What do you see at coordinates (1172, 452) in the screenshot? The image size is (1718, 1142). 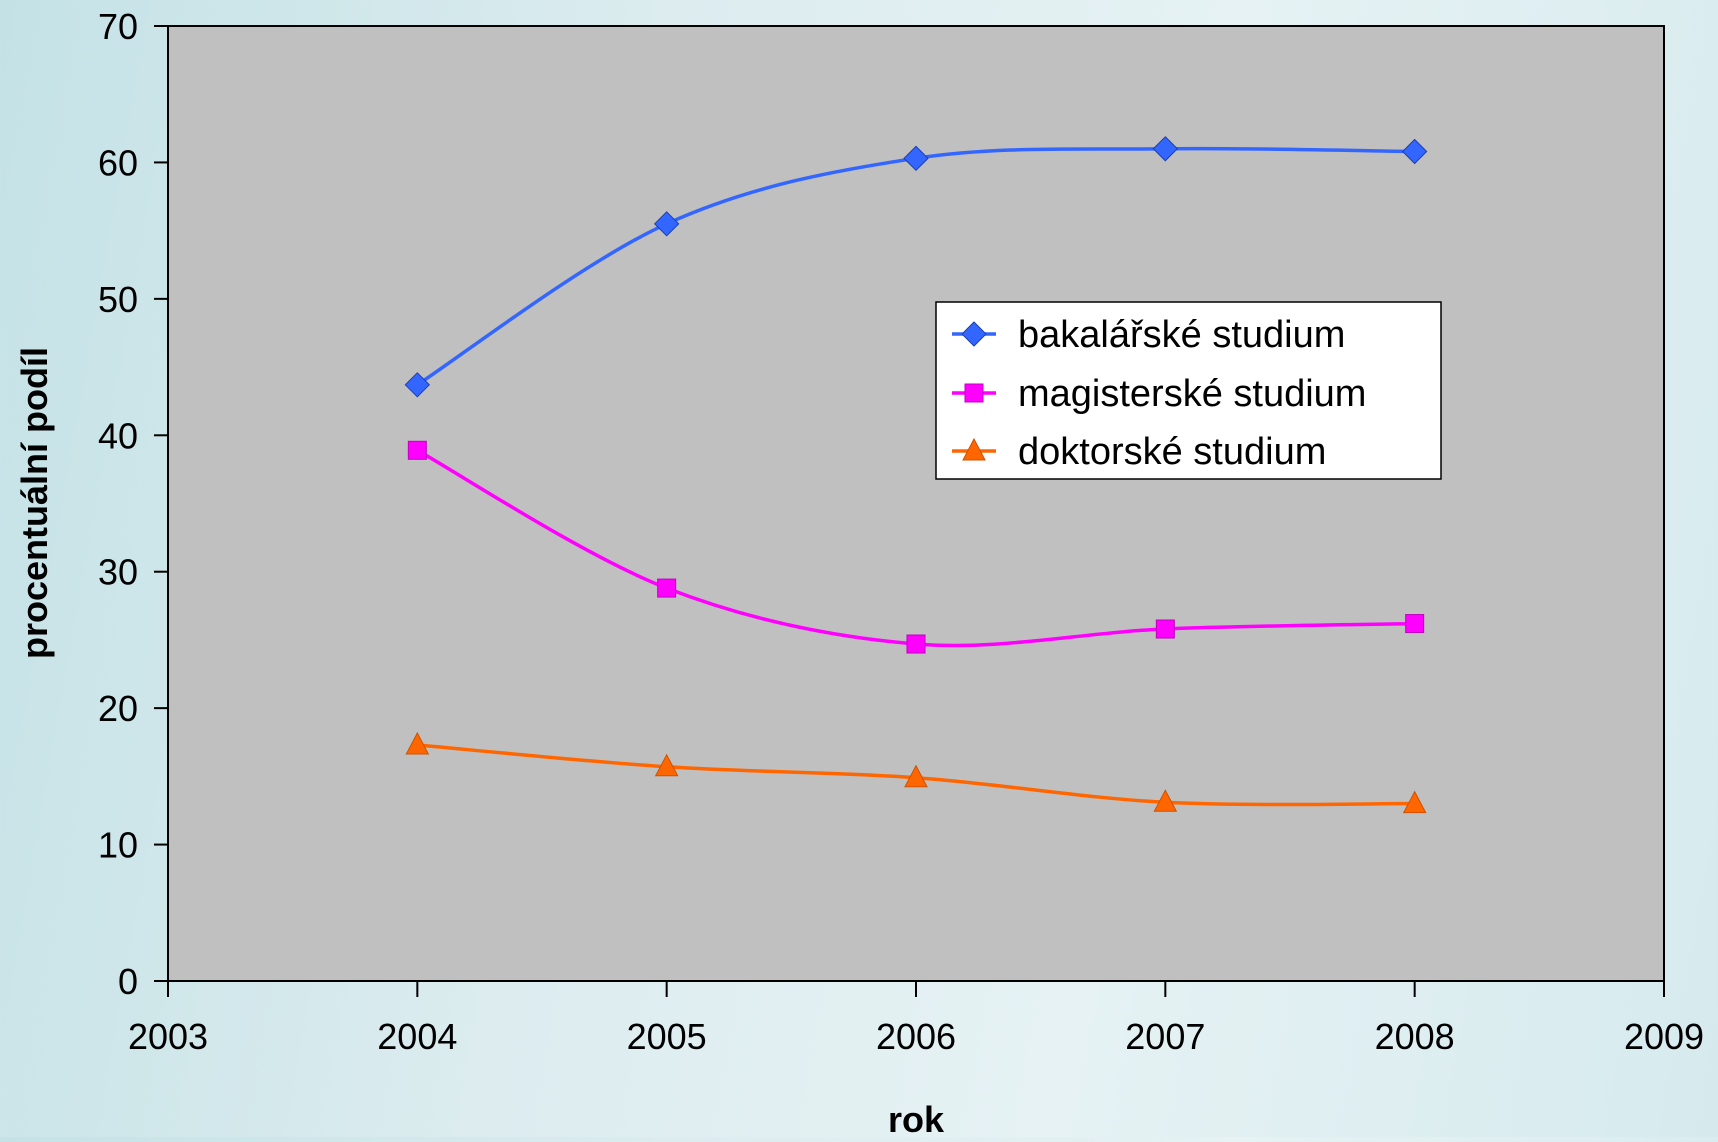 I see `legend-label: doktorské studium` at bounding box center [1172, 452].